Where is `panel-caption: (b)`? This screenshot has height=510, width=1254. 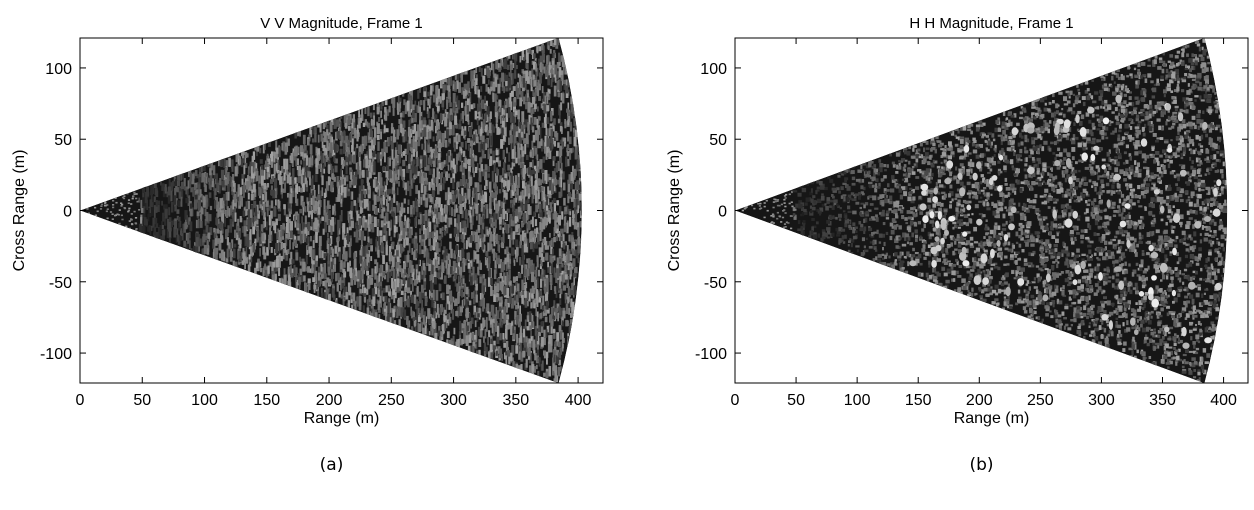 panel-caption: (b) is located at coordinates (981, 465).